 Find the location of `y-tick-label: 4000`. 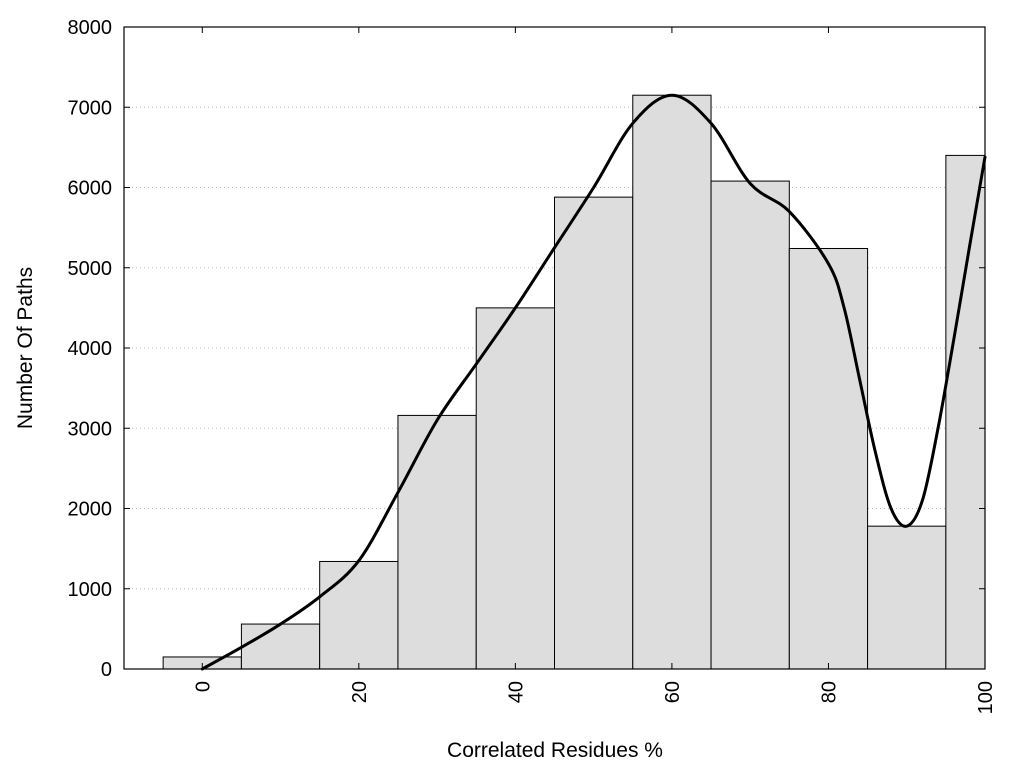

y-tick-label: 4000 is located at coordinates (90, 349).